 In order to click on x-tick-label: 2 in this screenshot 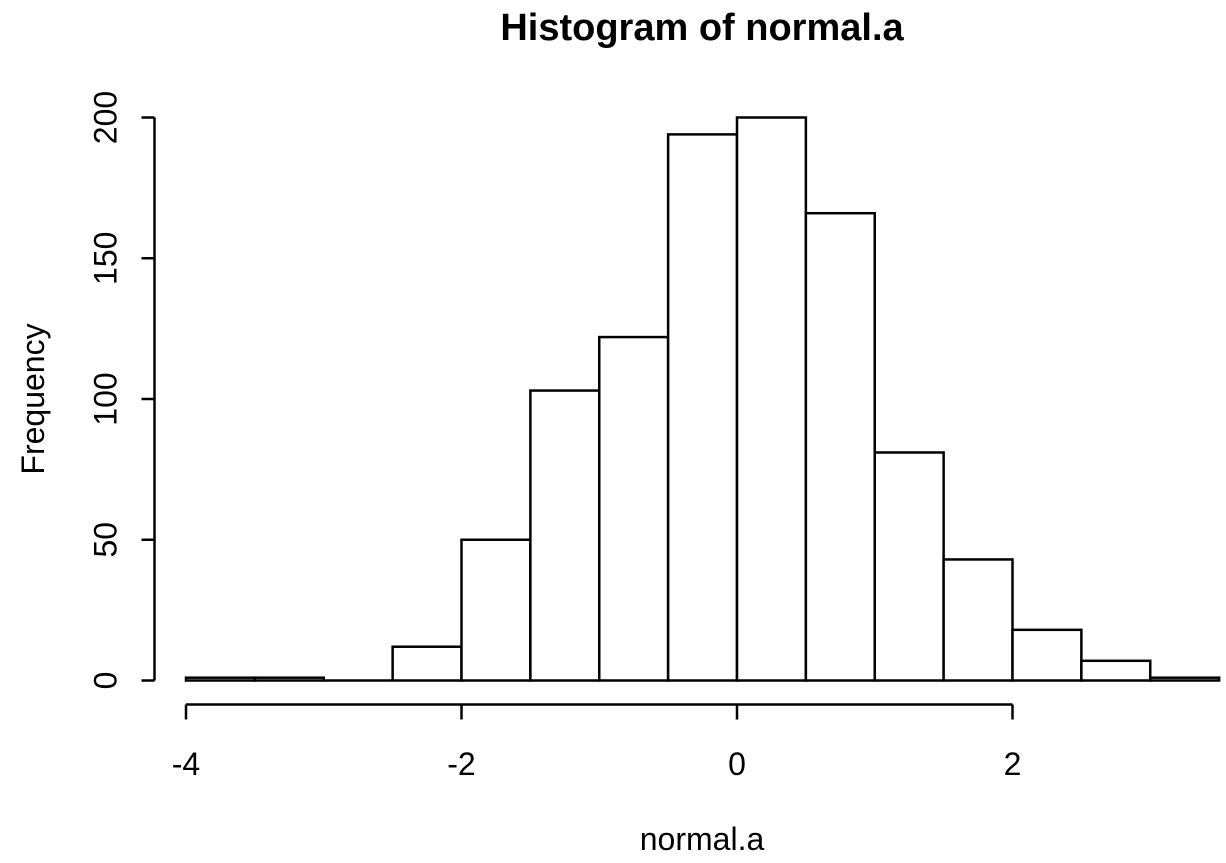, I will do `click(1013, 764)`.